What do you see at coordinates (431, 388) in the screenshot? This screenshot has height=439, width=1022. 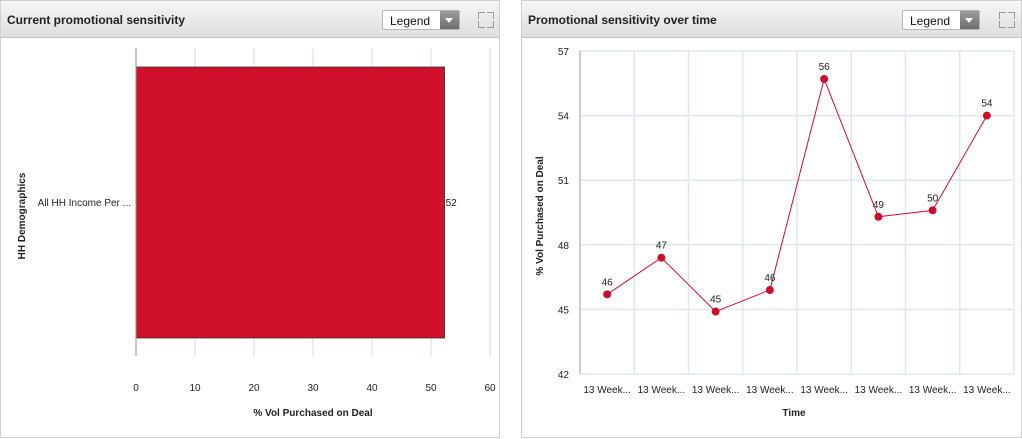 I see `x-tick-label: 50` at bounding box center [431, 388].